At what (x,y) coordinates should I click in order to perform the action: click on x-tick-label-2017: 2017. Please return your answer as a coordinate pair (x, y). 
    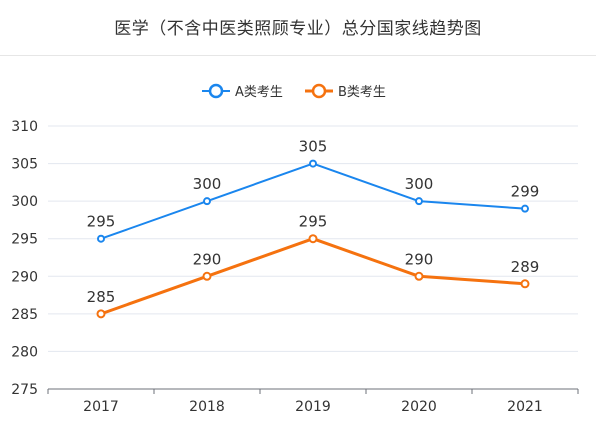
    Looking at the image, I should click on (101, 407).